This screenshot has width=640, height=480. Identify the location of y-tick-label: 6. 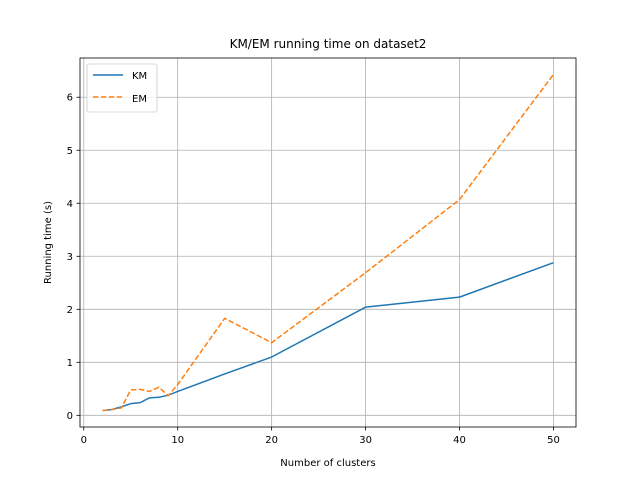
(70, 98).